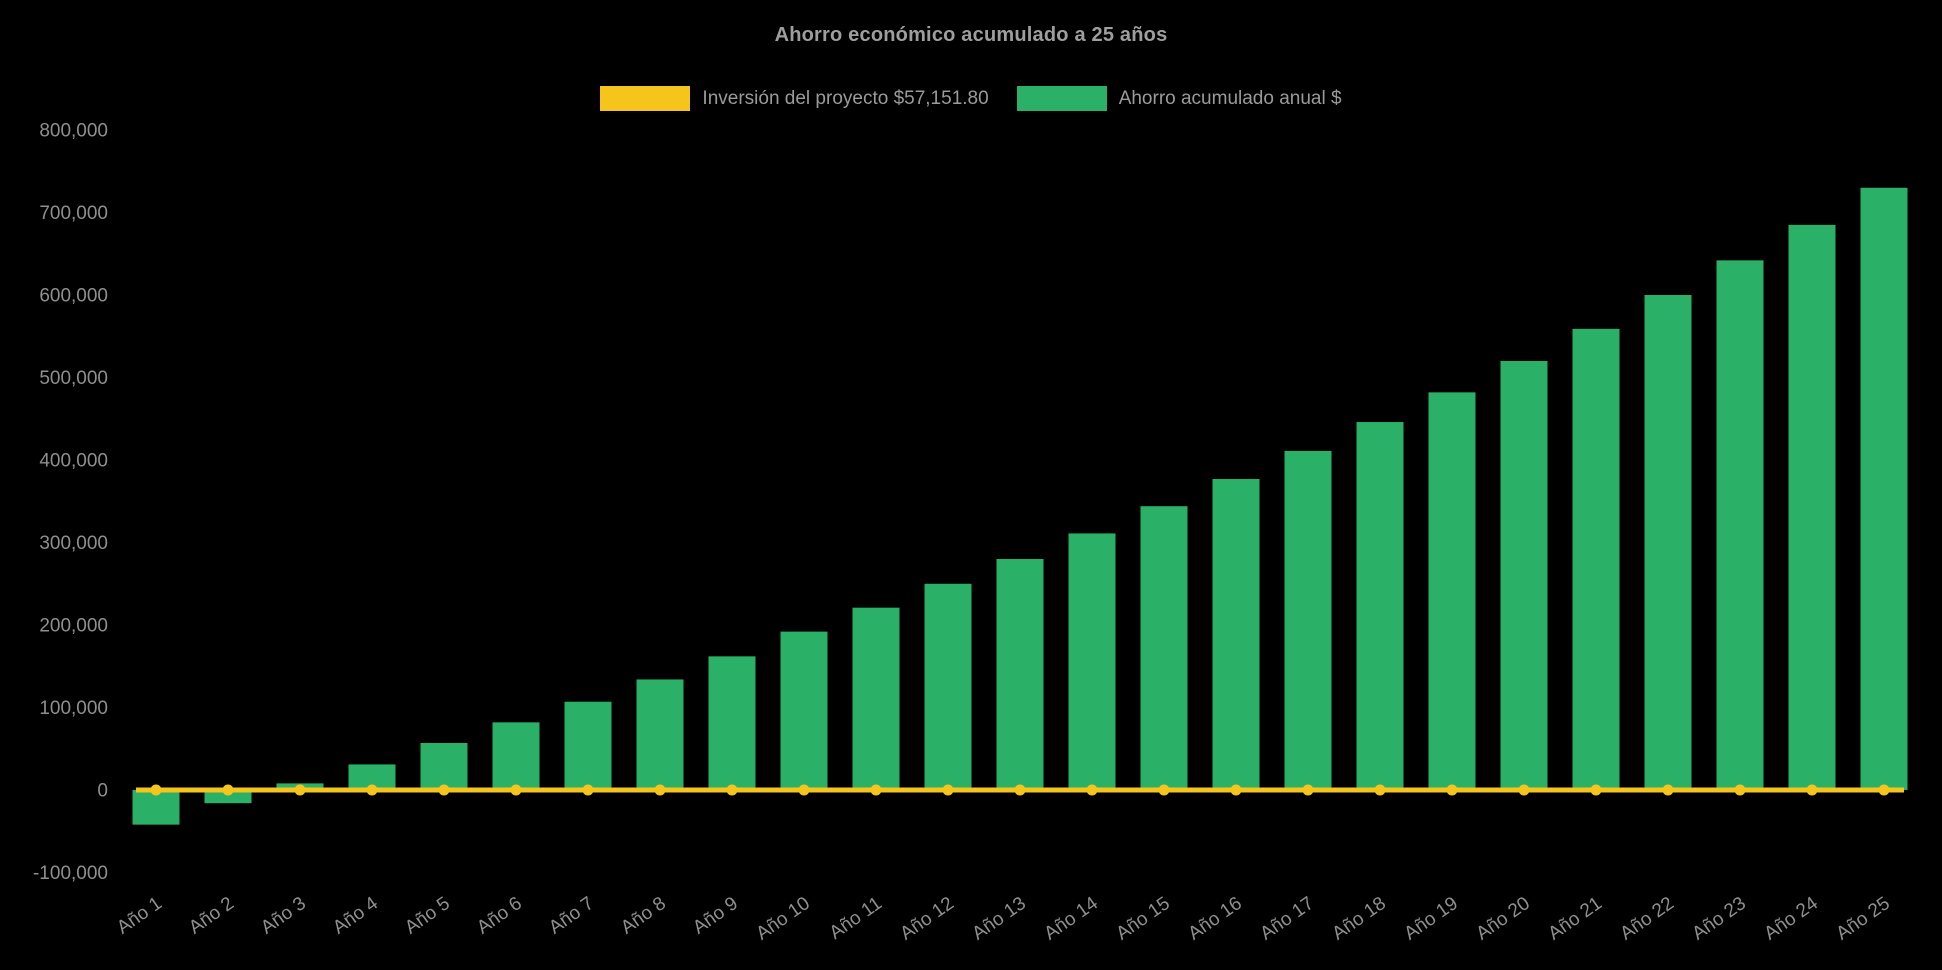 This screenshot has height=970, width=1942. I want to click on x-axis-tick-label: Año 8, so click(643, 916).